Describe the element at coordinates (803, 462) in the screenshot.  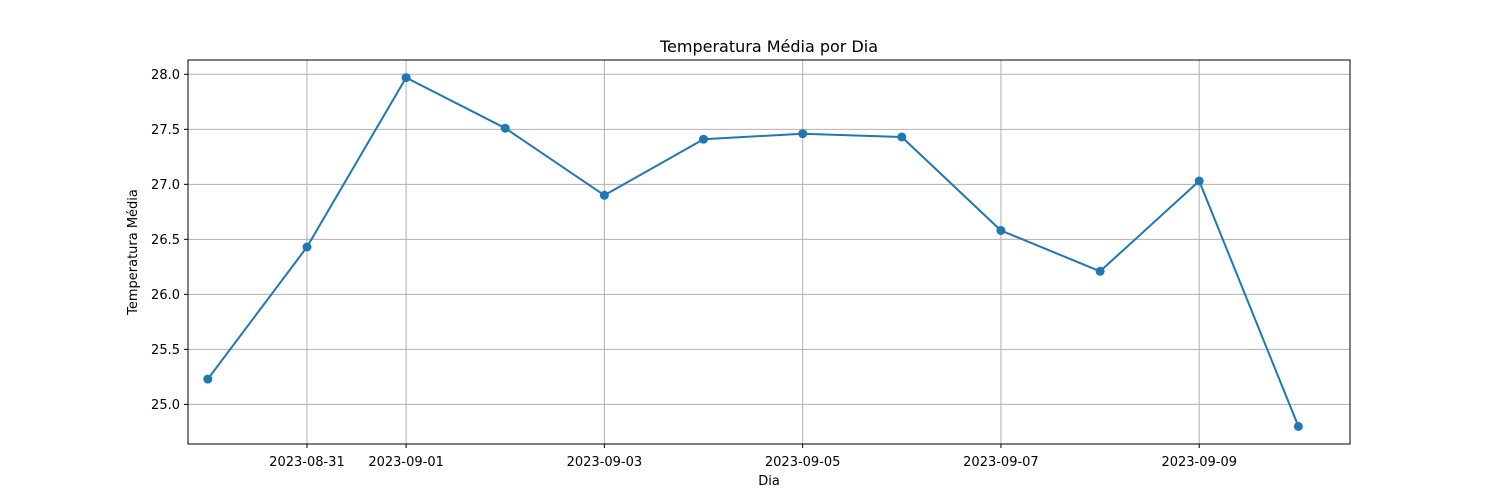
I see `x-tick-label: 2023-09-05` at that location.